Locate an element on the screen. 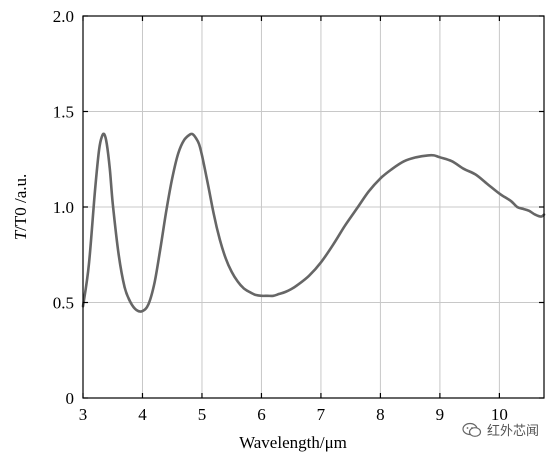 This screenshot has height=465, width=559. x-tick-label: 4 is located at coordinates (142, 414).